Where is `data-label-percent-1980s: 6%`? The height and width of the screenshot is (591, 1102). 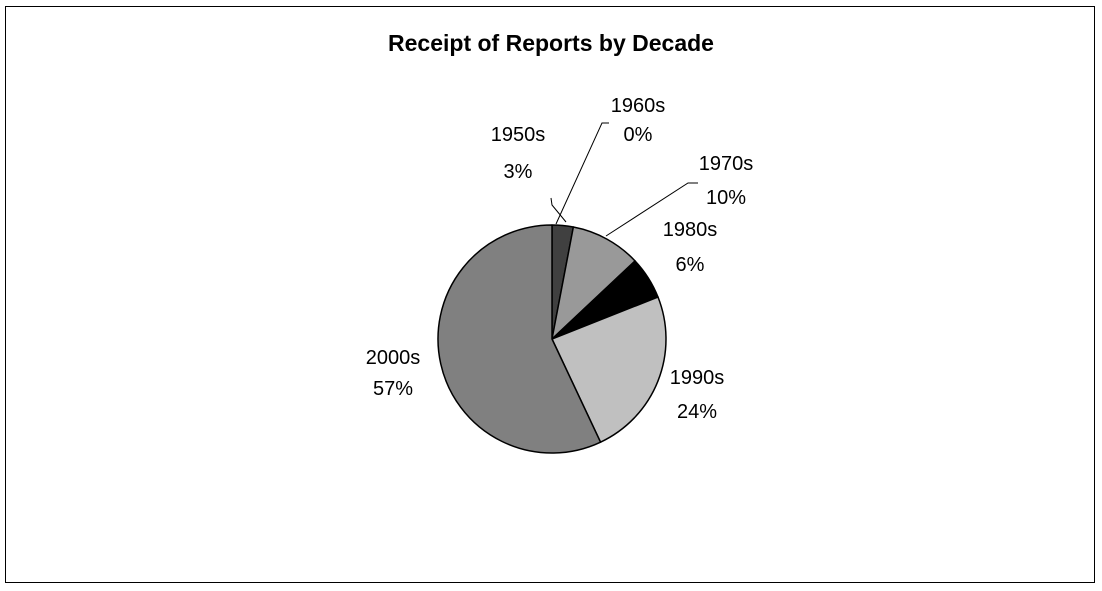 data-label-percent-1980s: 6% is located at coordinates (690, 265).